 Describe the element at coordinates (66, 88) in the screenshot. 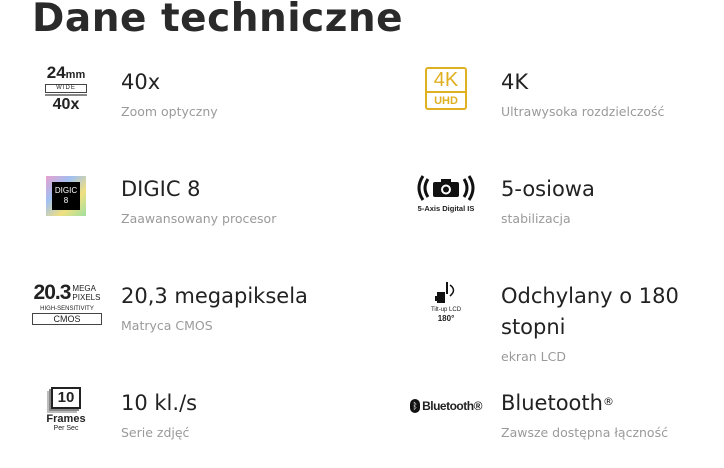

I see `zoom-24mm-40x-icon: 24mm WIDE 40x` at that location.